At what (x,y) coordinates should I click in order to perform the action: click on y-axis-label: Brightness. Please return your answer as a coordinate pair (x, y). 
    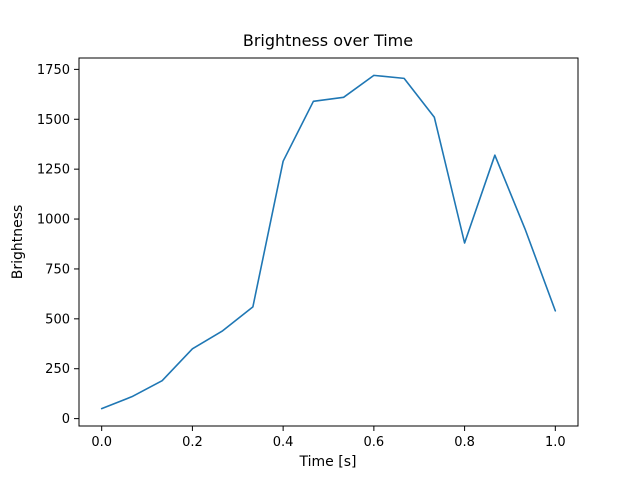
    Looking at the image, I should click on (18, 242).